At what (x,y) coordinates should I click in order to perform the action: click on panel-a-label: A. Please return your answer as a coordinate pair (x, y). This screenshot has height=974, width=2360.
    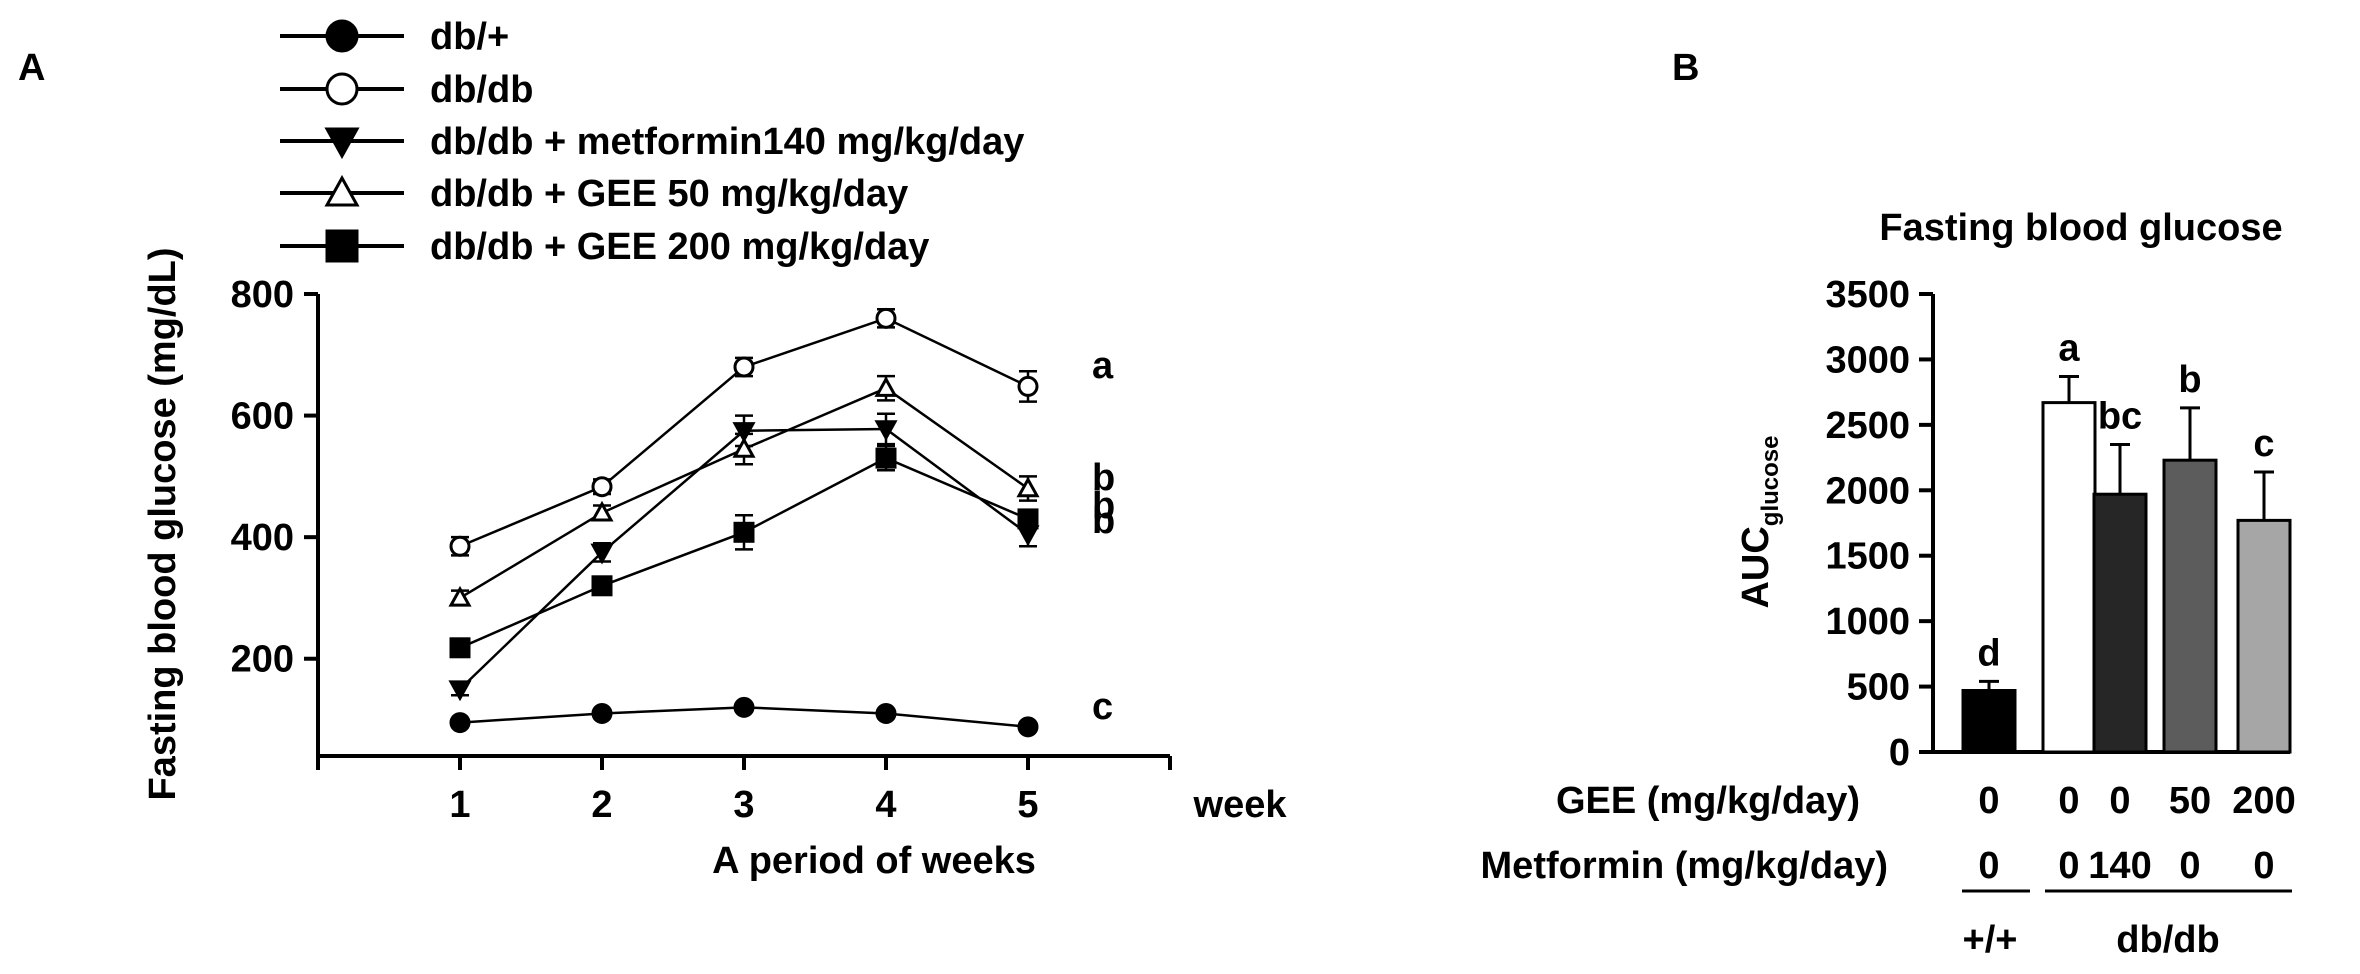
    Looking at the image, I should click on (31, 68).